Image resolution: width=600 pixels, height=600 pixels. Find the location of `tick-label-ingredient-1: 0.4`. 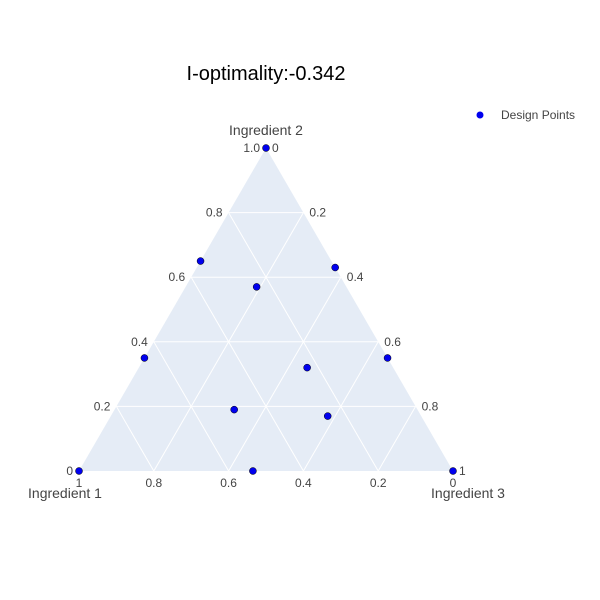

tick-label-ingredient-1: 0.4 is located at coordinates (303, 483).